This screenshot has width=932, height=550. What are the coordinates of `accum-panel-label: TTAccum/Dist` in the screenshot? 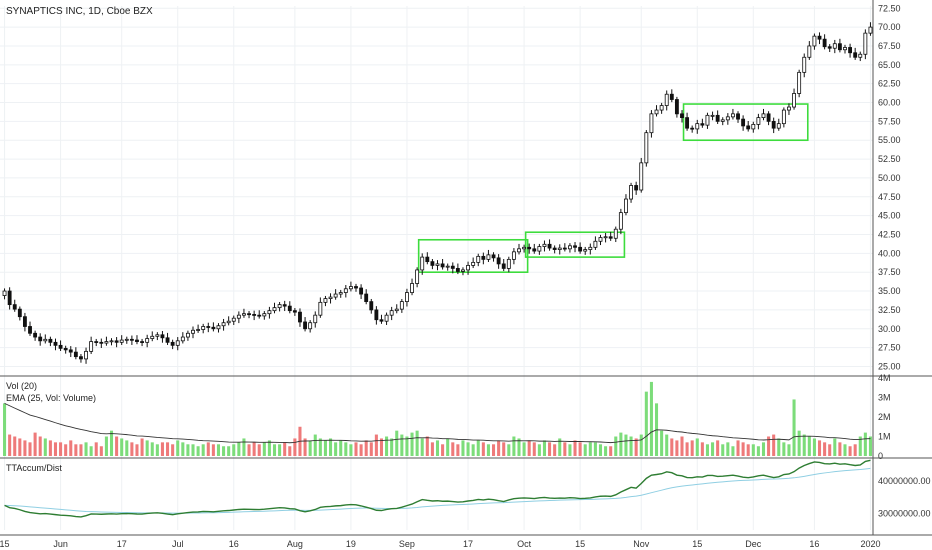 It's located at (34, 468).